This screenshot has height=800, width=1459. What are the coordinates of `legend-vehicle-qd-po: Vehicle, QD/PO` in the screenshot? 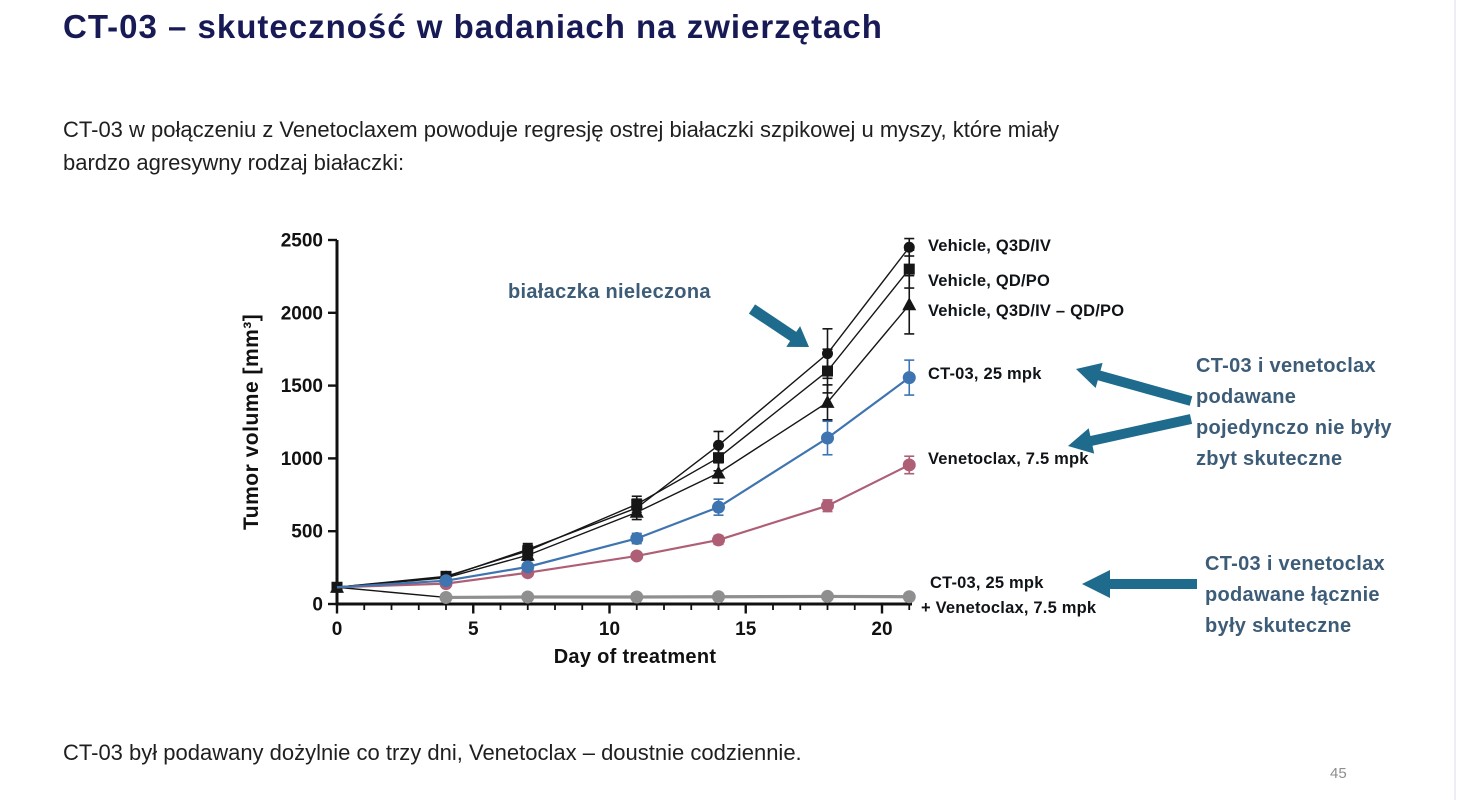 It's located at (989, 281).